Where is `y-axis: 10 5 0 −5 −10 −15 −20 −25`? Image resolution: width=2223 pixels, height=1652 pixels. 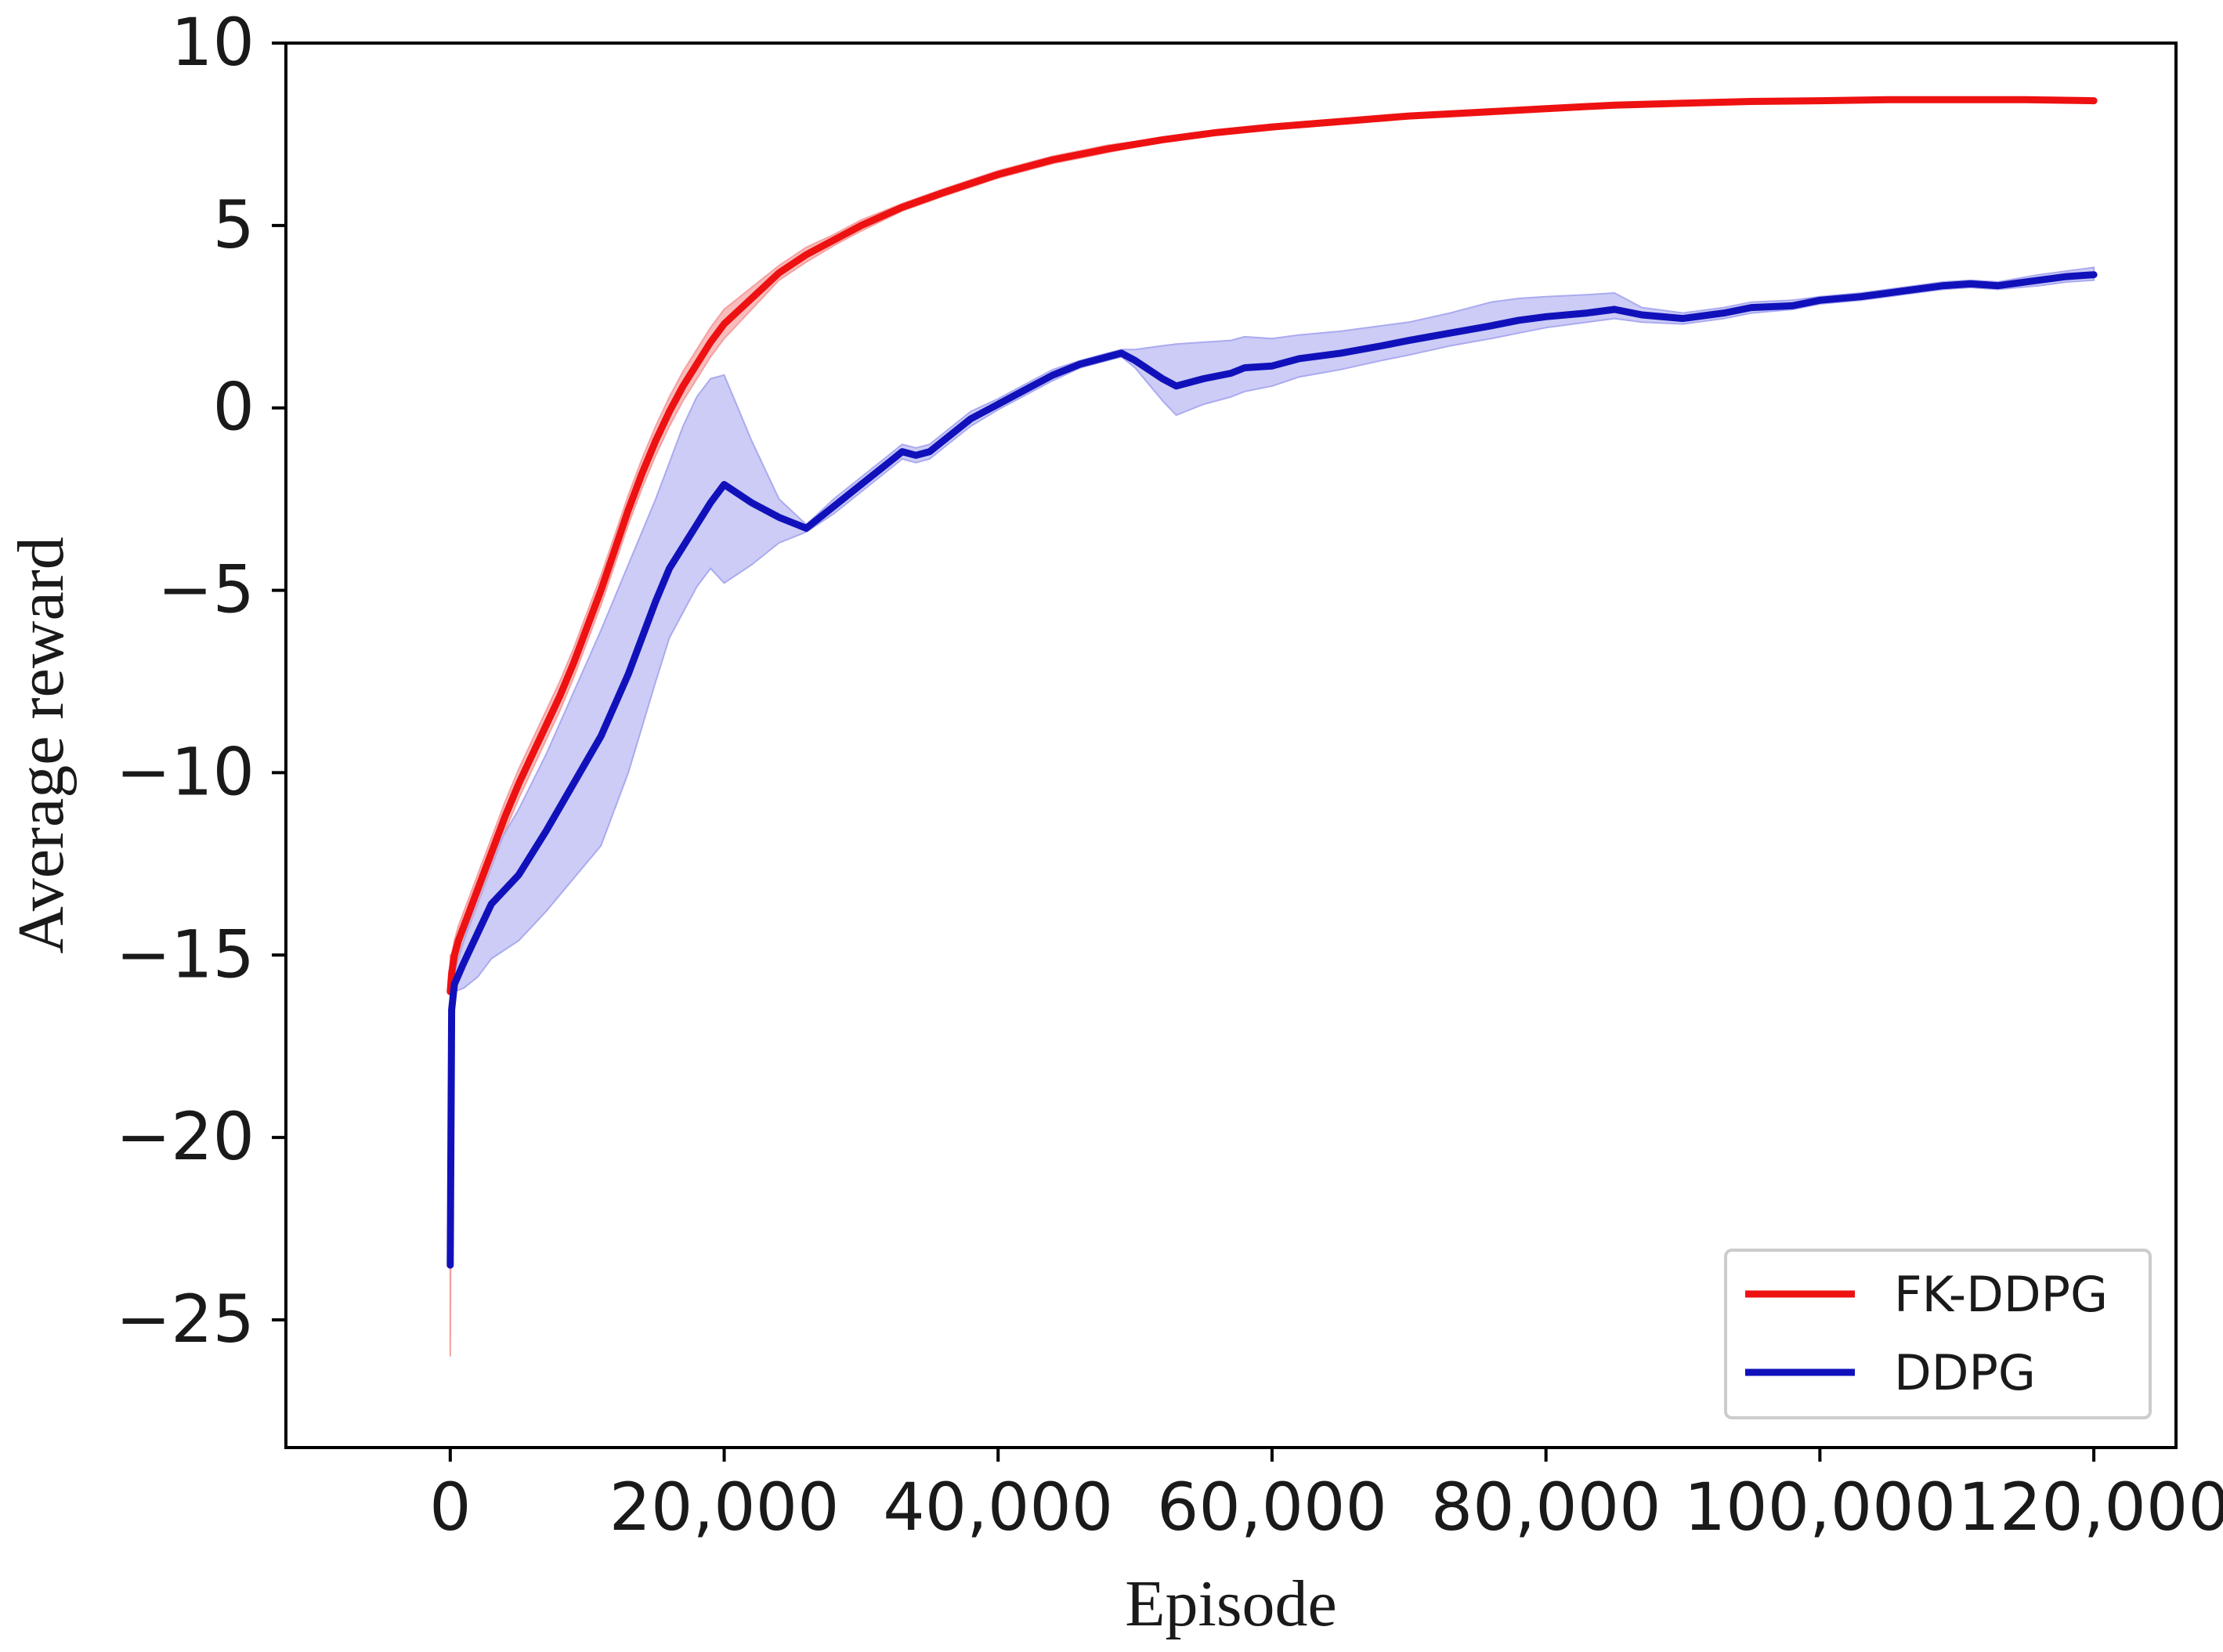 y-axis: 10 5 0 −5 −10 −15 −20 −25 is located at coordinates (201, 680).